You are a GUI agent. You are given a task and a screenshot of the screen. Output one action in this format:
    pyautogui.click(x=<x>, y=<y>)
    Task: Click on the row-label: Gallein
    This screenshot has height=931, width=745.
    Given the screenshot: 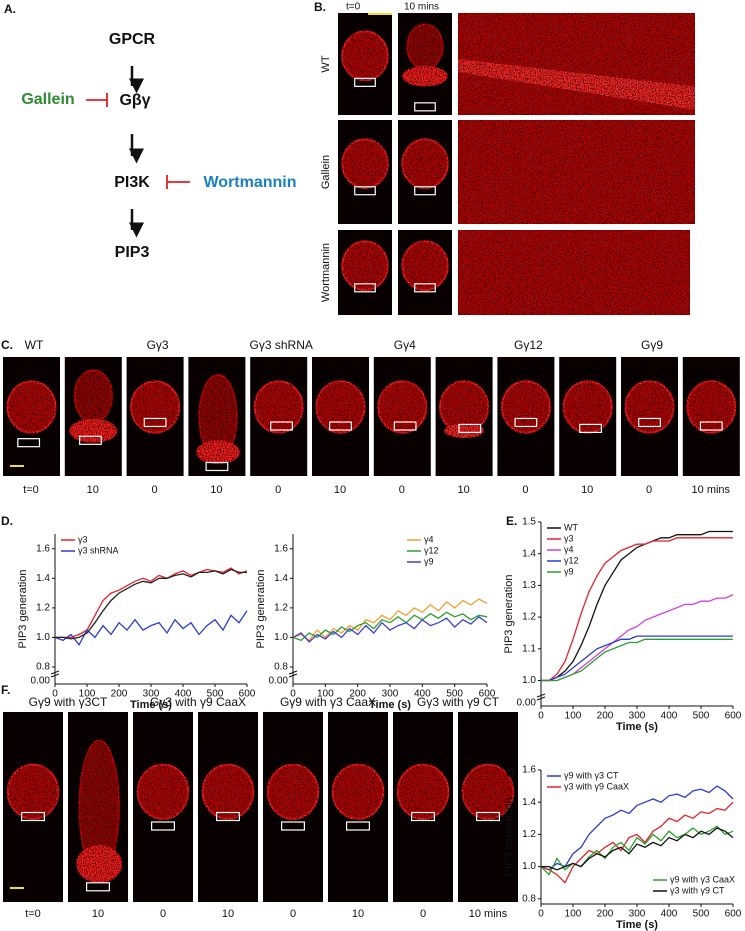 What is the action you would take?
    pyautogui.click(x=326, y=172)
    